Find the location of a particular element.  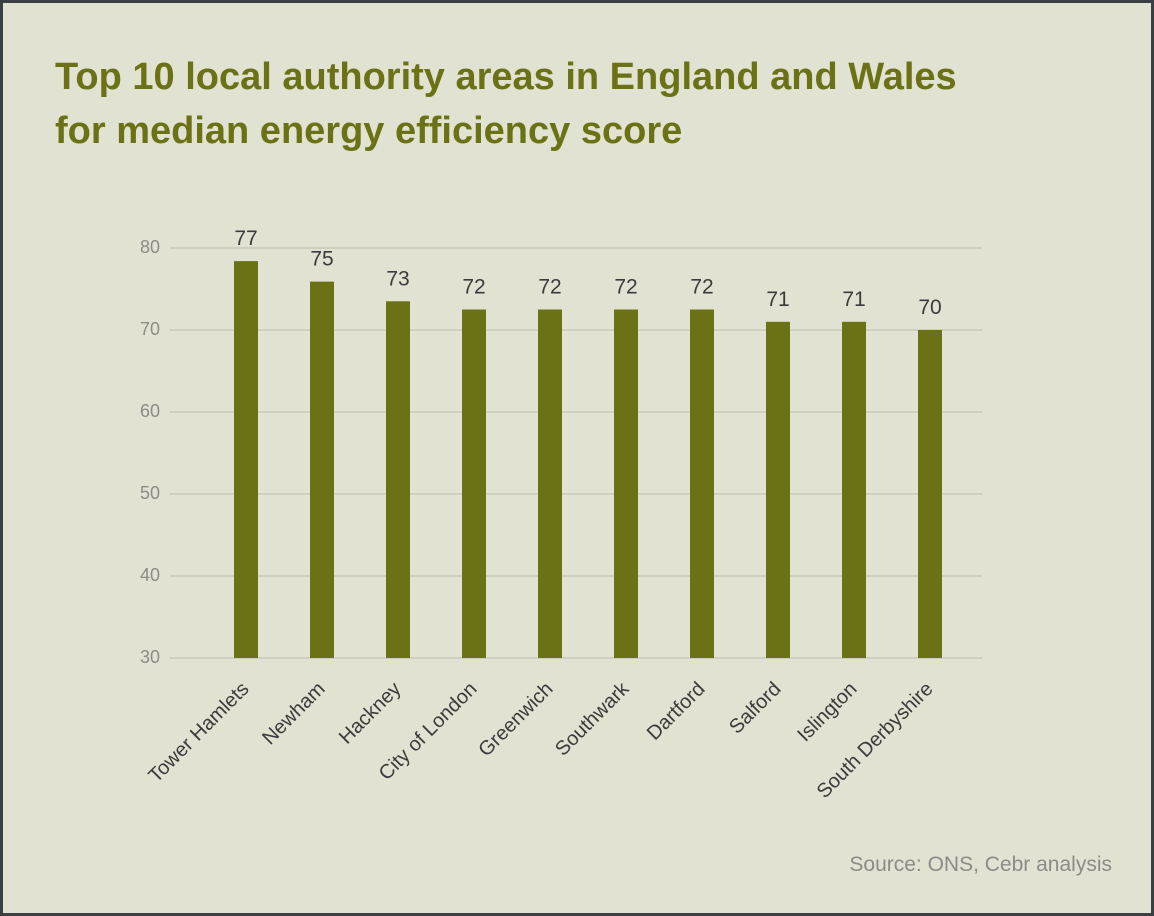

x-tick-label: Greenwich is located at coordinates (515, 719).